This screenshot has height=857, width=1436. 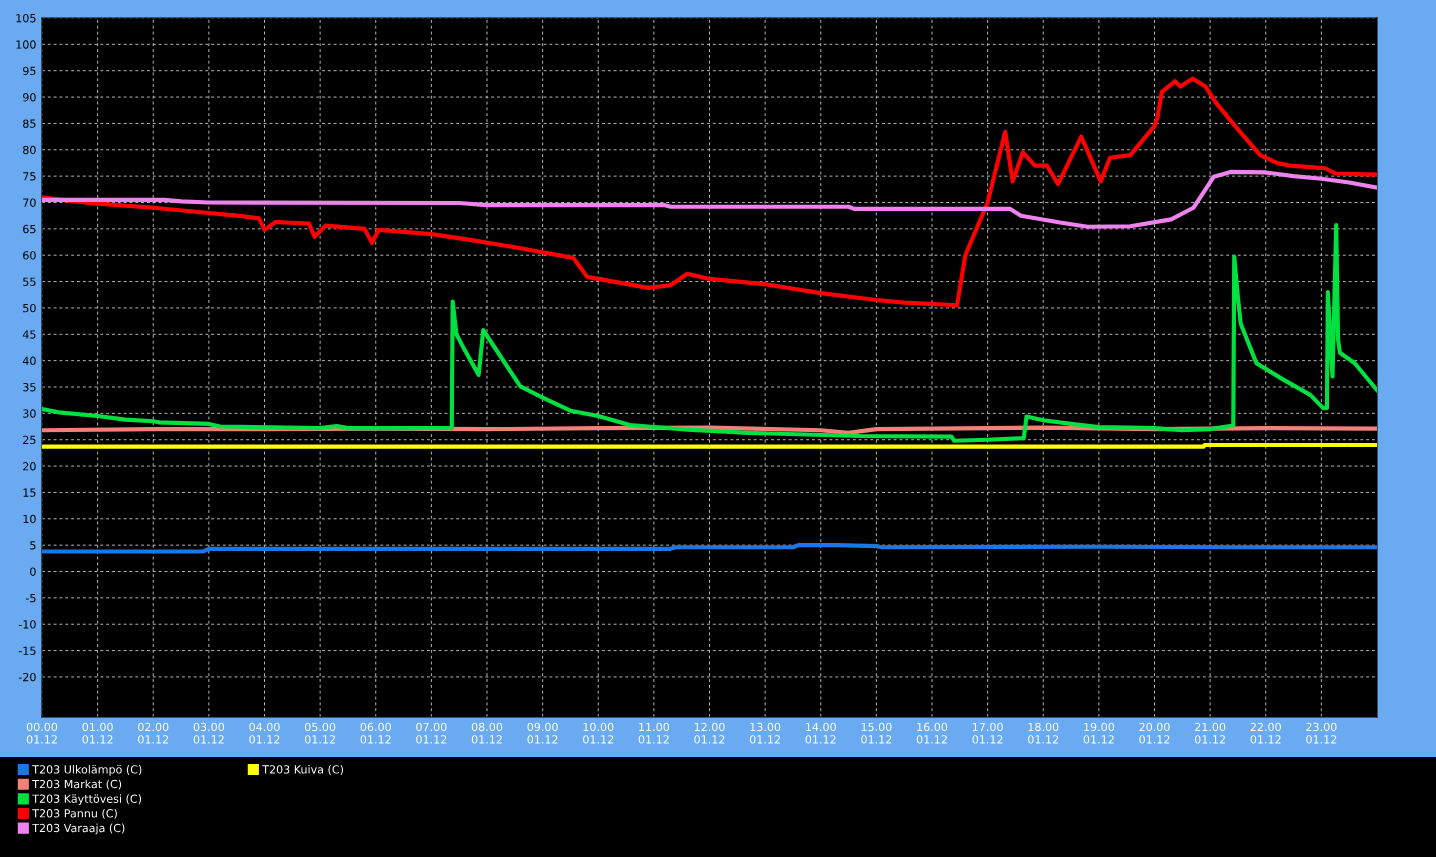 I want to click on y-tick-label: 65, so click(x=29, y=229).